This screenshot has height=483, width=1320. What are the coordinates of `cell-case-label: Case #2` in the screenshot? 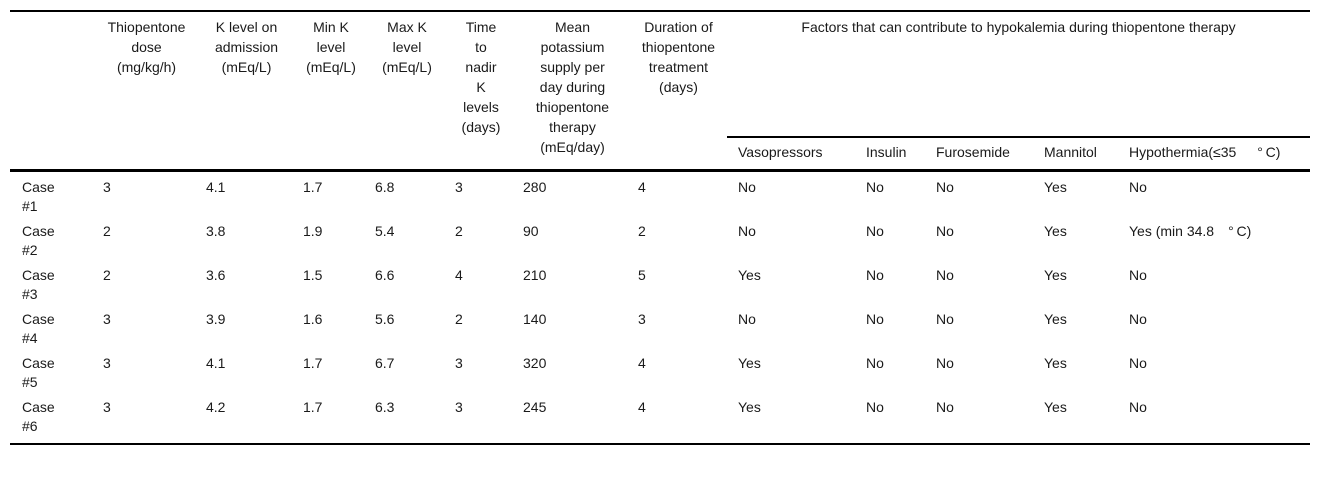 It's located at (38, 240).